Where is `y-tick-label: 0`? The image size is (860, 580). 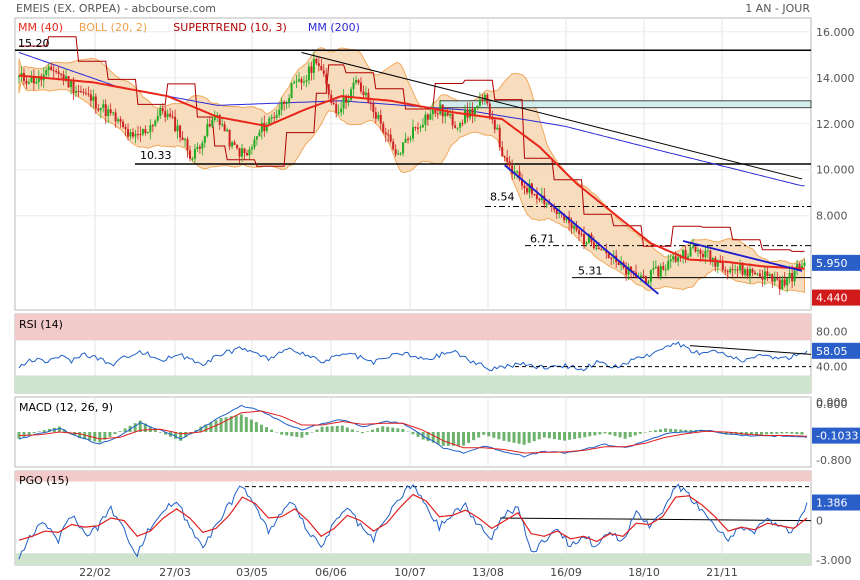
y-tick-label: 0 is located at coordinates (819, 521).